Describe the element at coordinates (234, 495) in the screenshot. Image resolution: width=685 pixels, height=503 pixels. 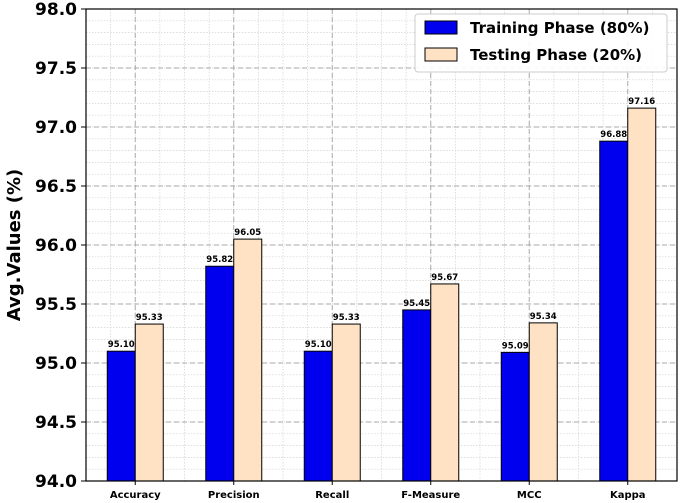
I see `x-tick-label-precision: Precision` at that location.